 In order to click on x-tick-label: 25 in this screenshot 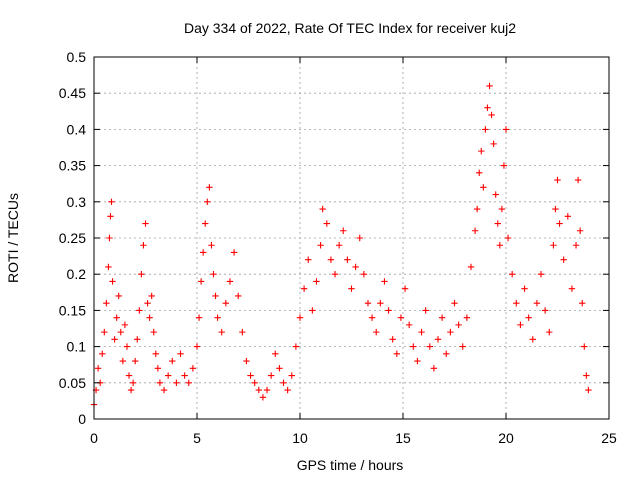, I will do `click(609, 438)`.